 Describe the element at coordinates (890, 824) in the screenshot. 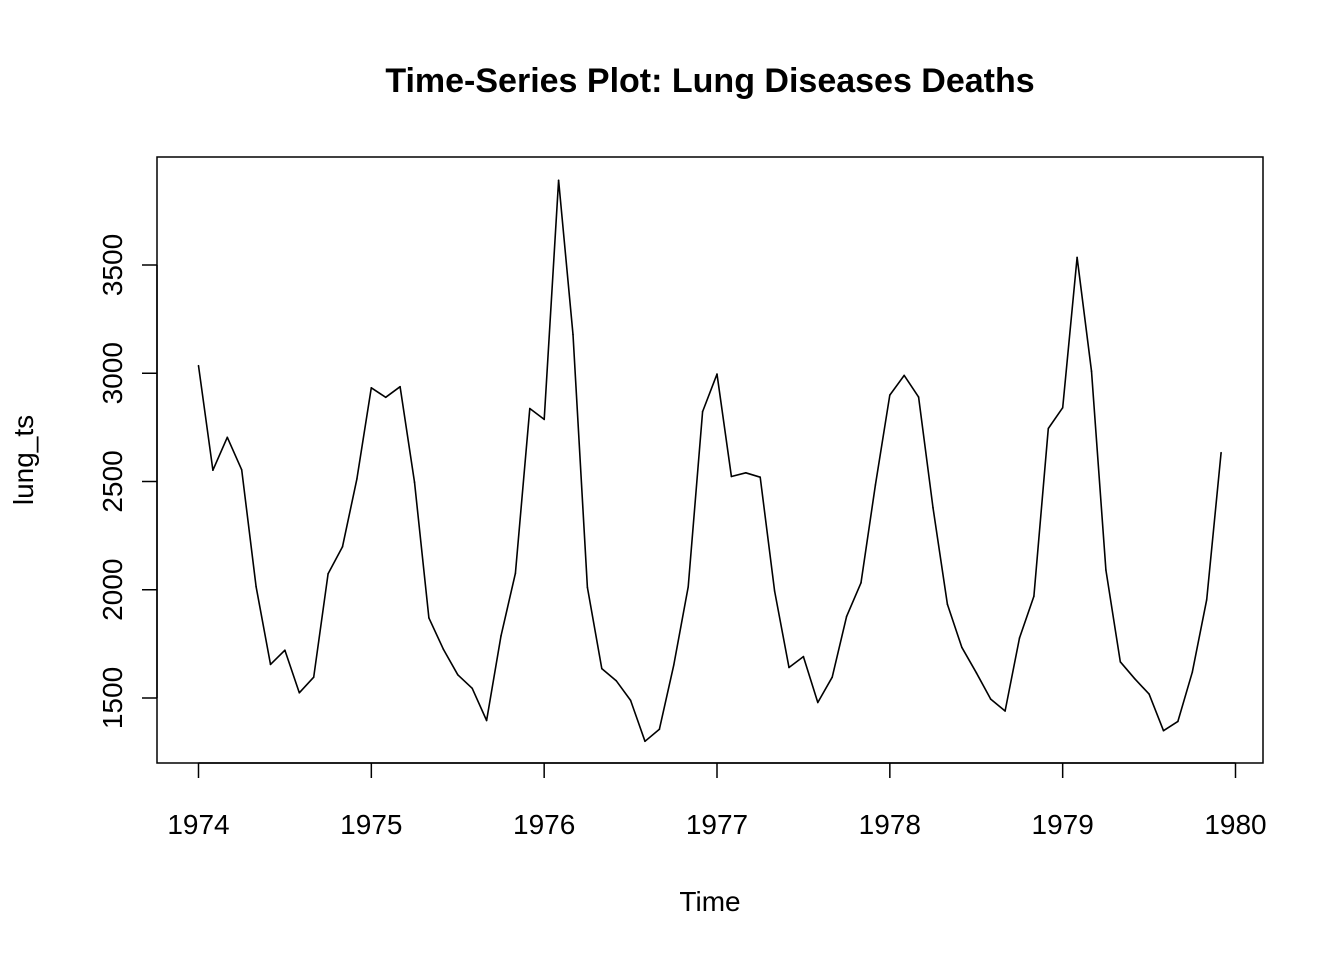

I see `x-tick-label: 1978` at that location.